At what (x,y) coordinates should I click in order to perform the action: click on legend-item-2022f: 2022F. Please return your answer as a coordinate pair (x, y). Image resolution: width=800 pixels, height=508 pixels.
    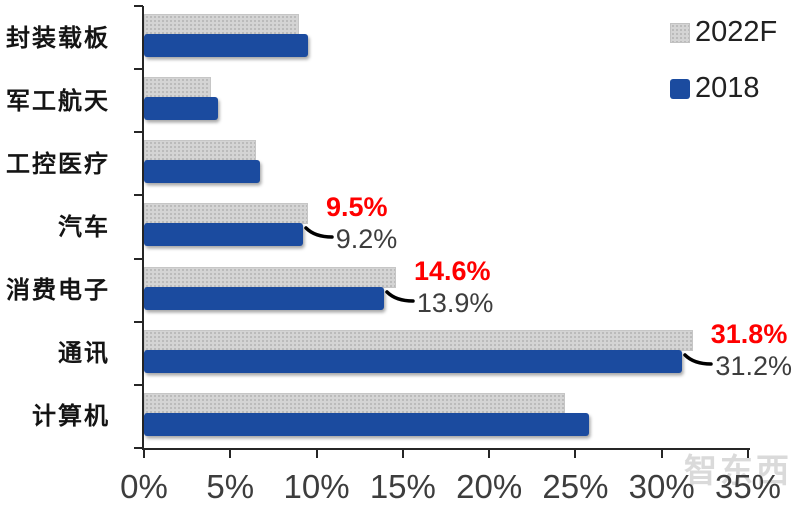
    Looking at the image, I should click on (723, 32).